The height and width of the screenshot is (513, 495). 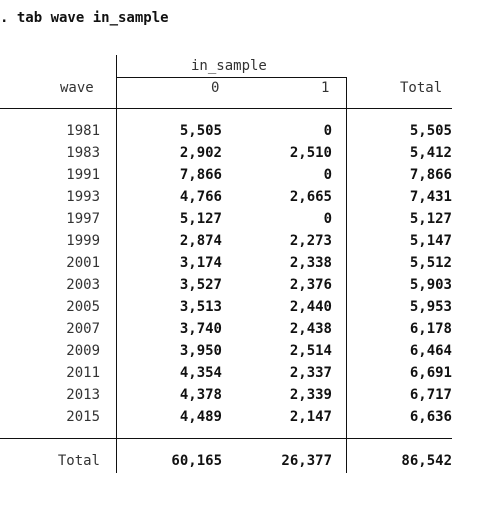 What do you see at coordinates (430, 241) in the screenshot?
I see `row-total-value: 5,147` at bounding box center [430, 241].